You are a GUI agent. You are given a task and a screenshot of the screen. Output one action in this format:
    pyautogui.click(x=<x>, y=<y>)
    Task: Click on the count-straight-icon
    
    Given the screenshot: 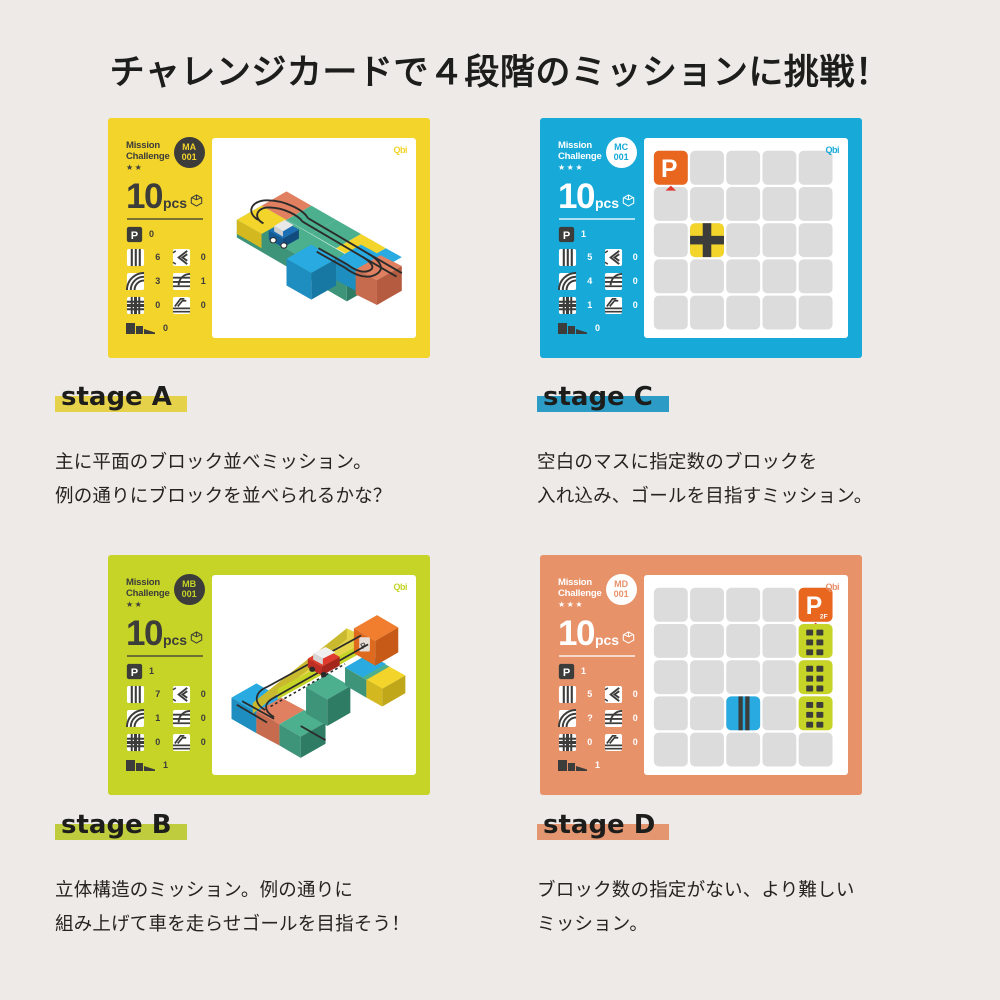 What is the action you would take?
    pyautogui.click(x=570, y=257)
    